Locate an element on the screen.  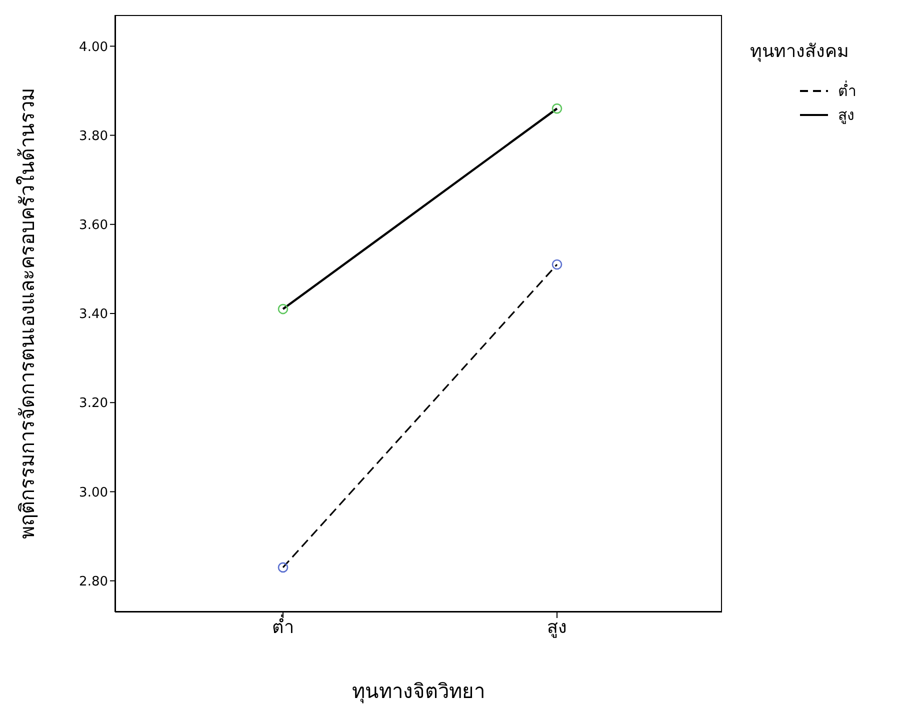
y-tick-label: 3.00 is located at coordinates (93, 492).